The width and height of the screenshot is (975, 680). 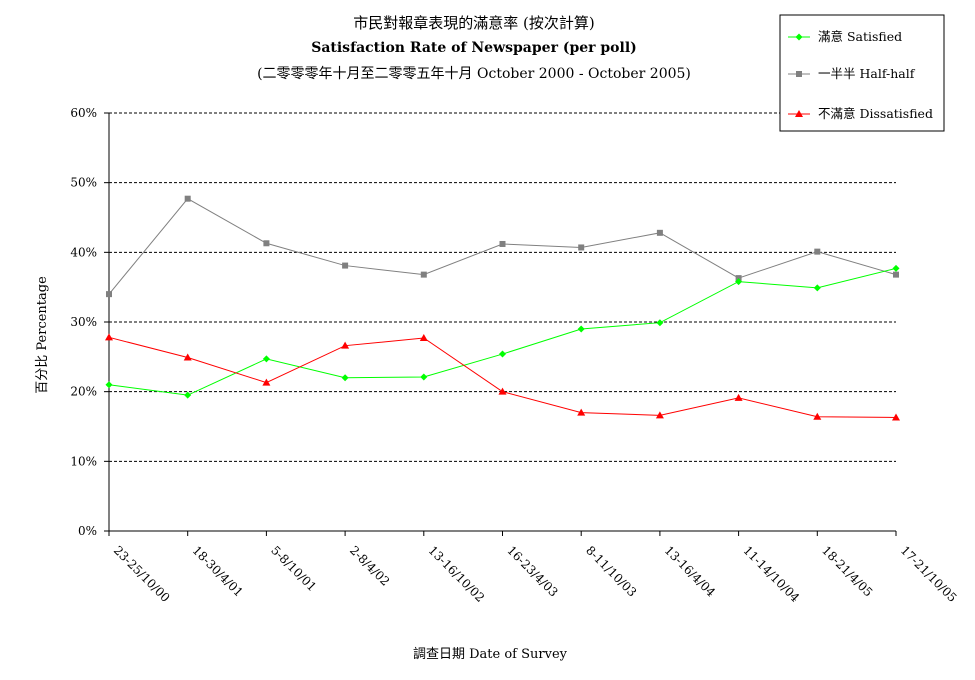 I want to click on y-tick-label: 0%, so click(x=87, y=531).